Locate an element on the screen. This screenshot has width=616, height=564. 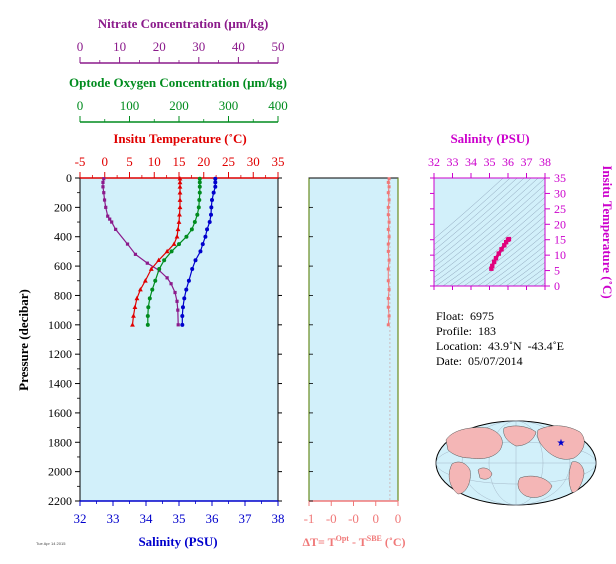
ts-xtick-label: 36 is located at coordinates (508, 162).